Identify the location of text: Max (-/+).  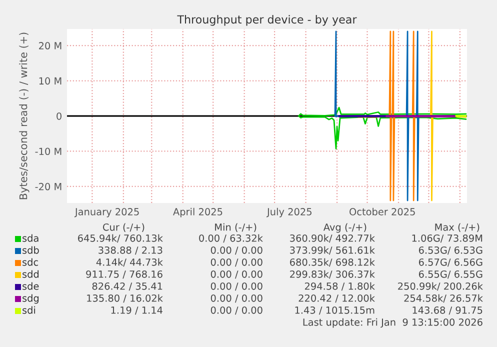
(457, 227).